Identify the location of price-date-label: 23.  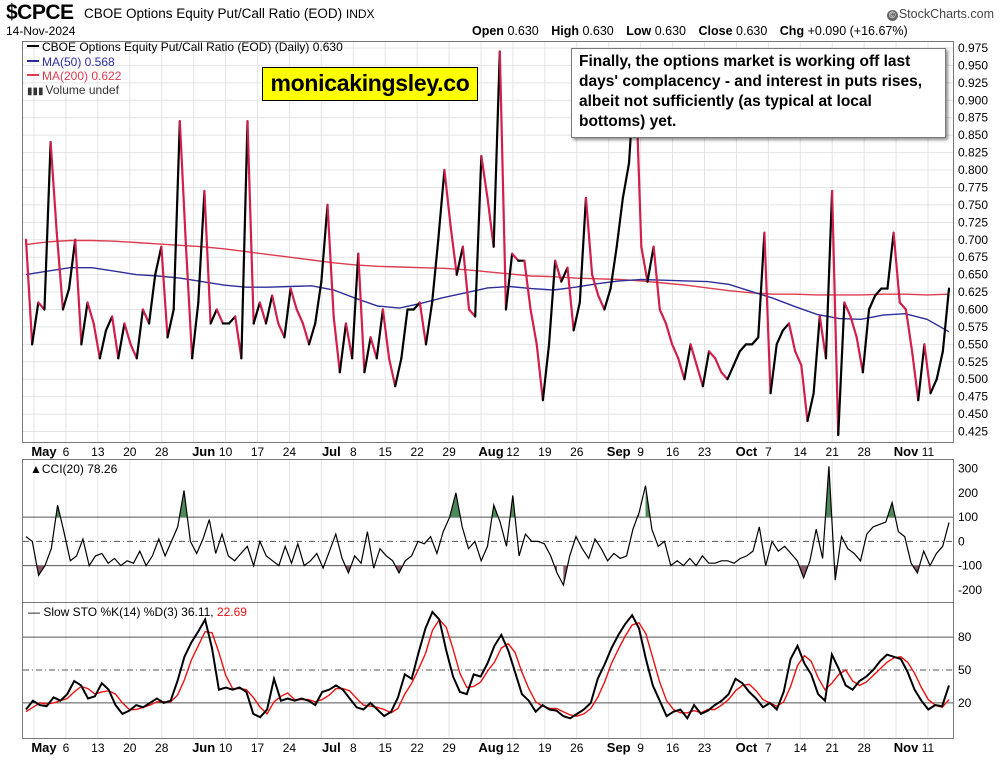
(705, 452).